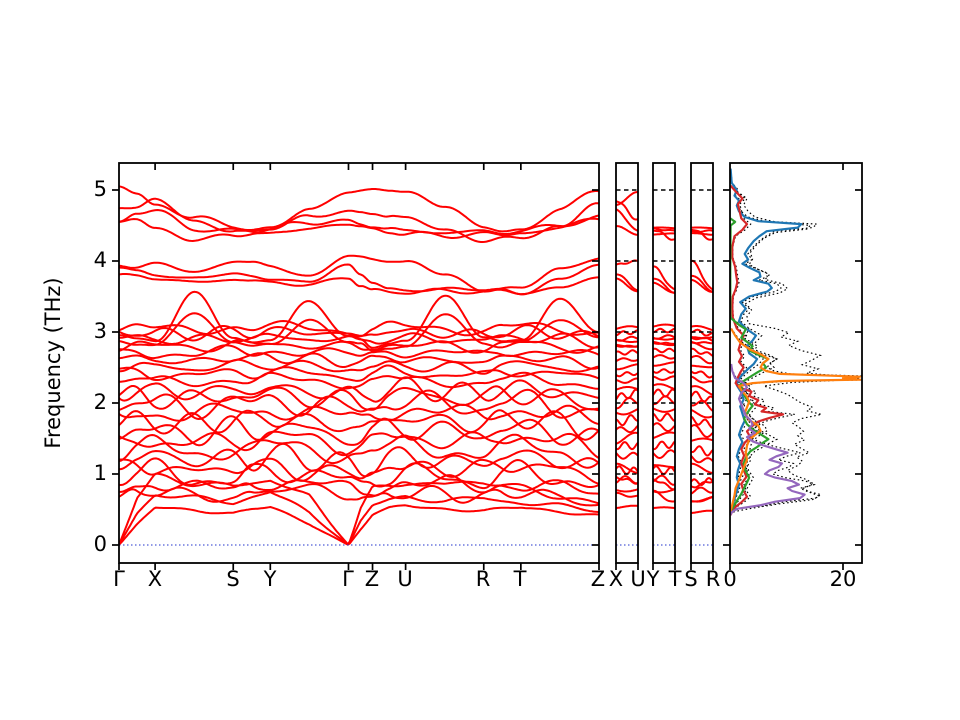 This screenshot has height=720, width=960. Describe the element at coordinates (232, 579) in the screenshot. I see `k-point-label-s: S` at that location.